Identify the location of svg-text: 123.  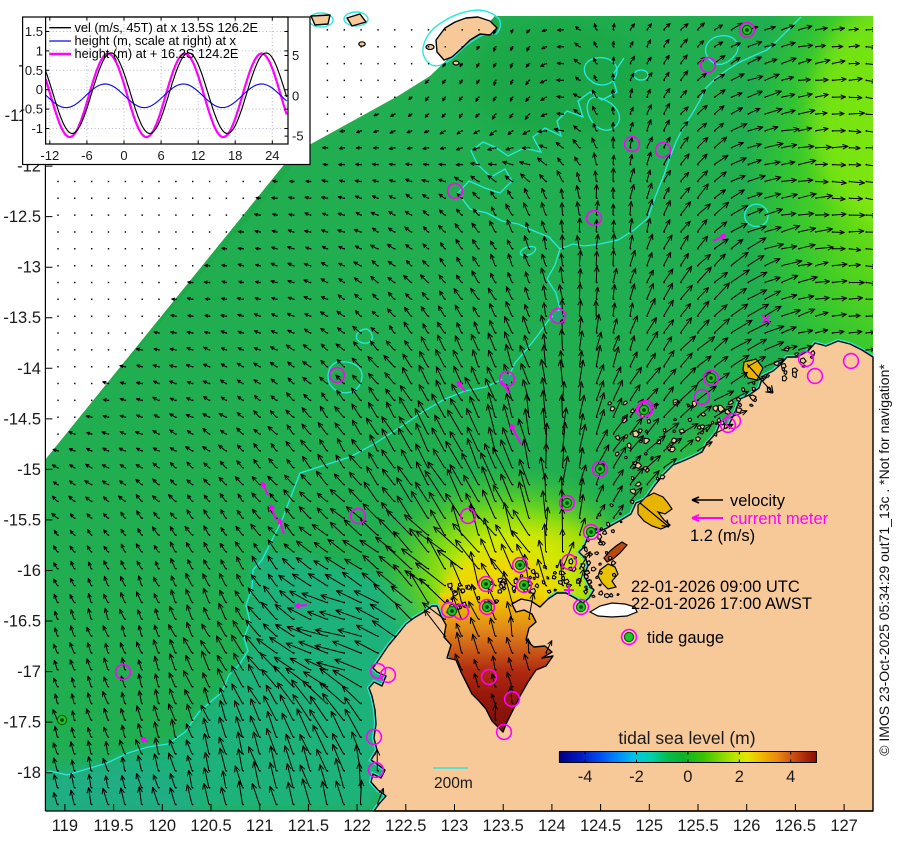
(455, 826).